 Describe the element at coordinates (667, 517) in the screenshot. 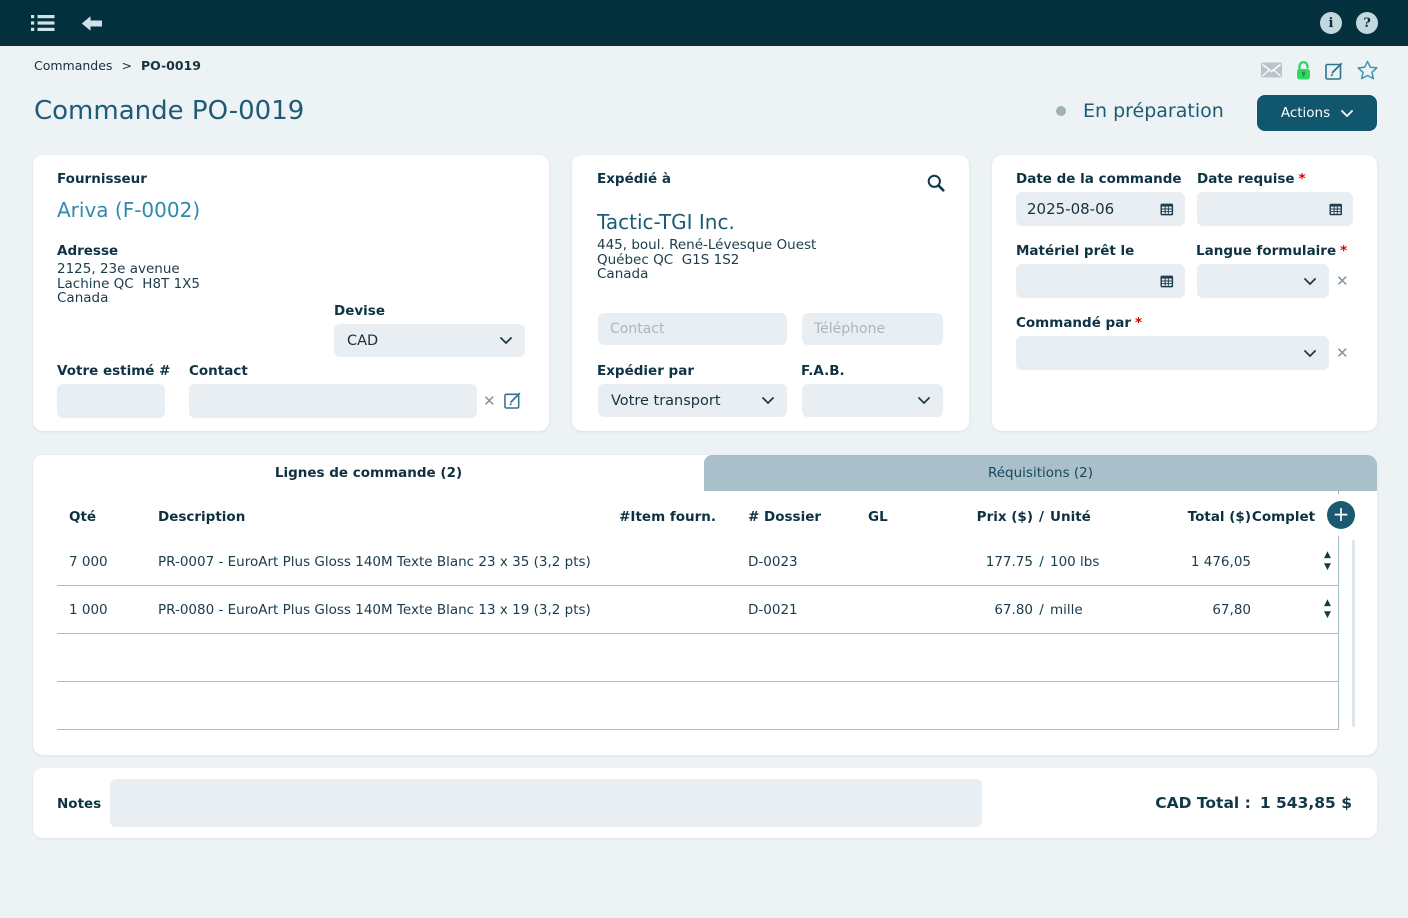

I see `header-supplier-item: #Item fourn.` at that location.